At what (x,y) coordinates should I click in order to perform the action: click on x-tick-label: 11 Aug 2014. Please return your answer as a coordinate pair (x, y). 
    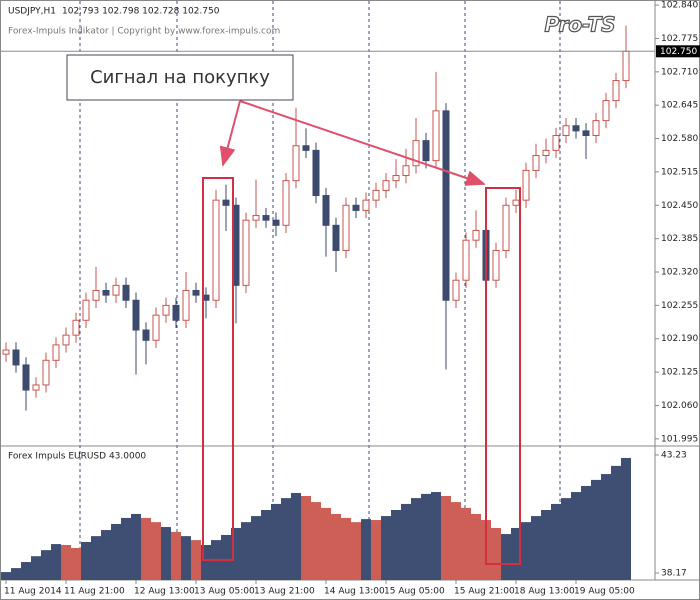
    Looking at the image, I should click on (33, 592).